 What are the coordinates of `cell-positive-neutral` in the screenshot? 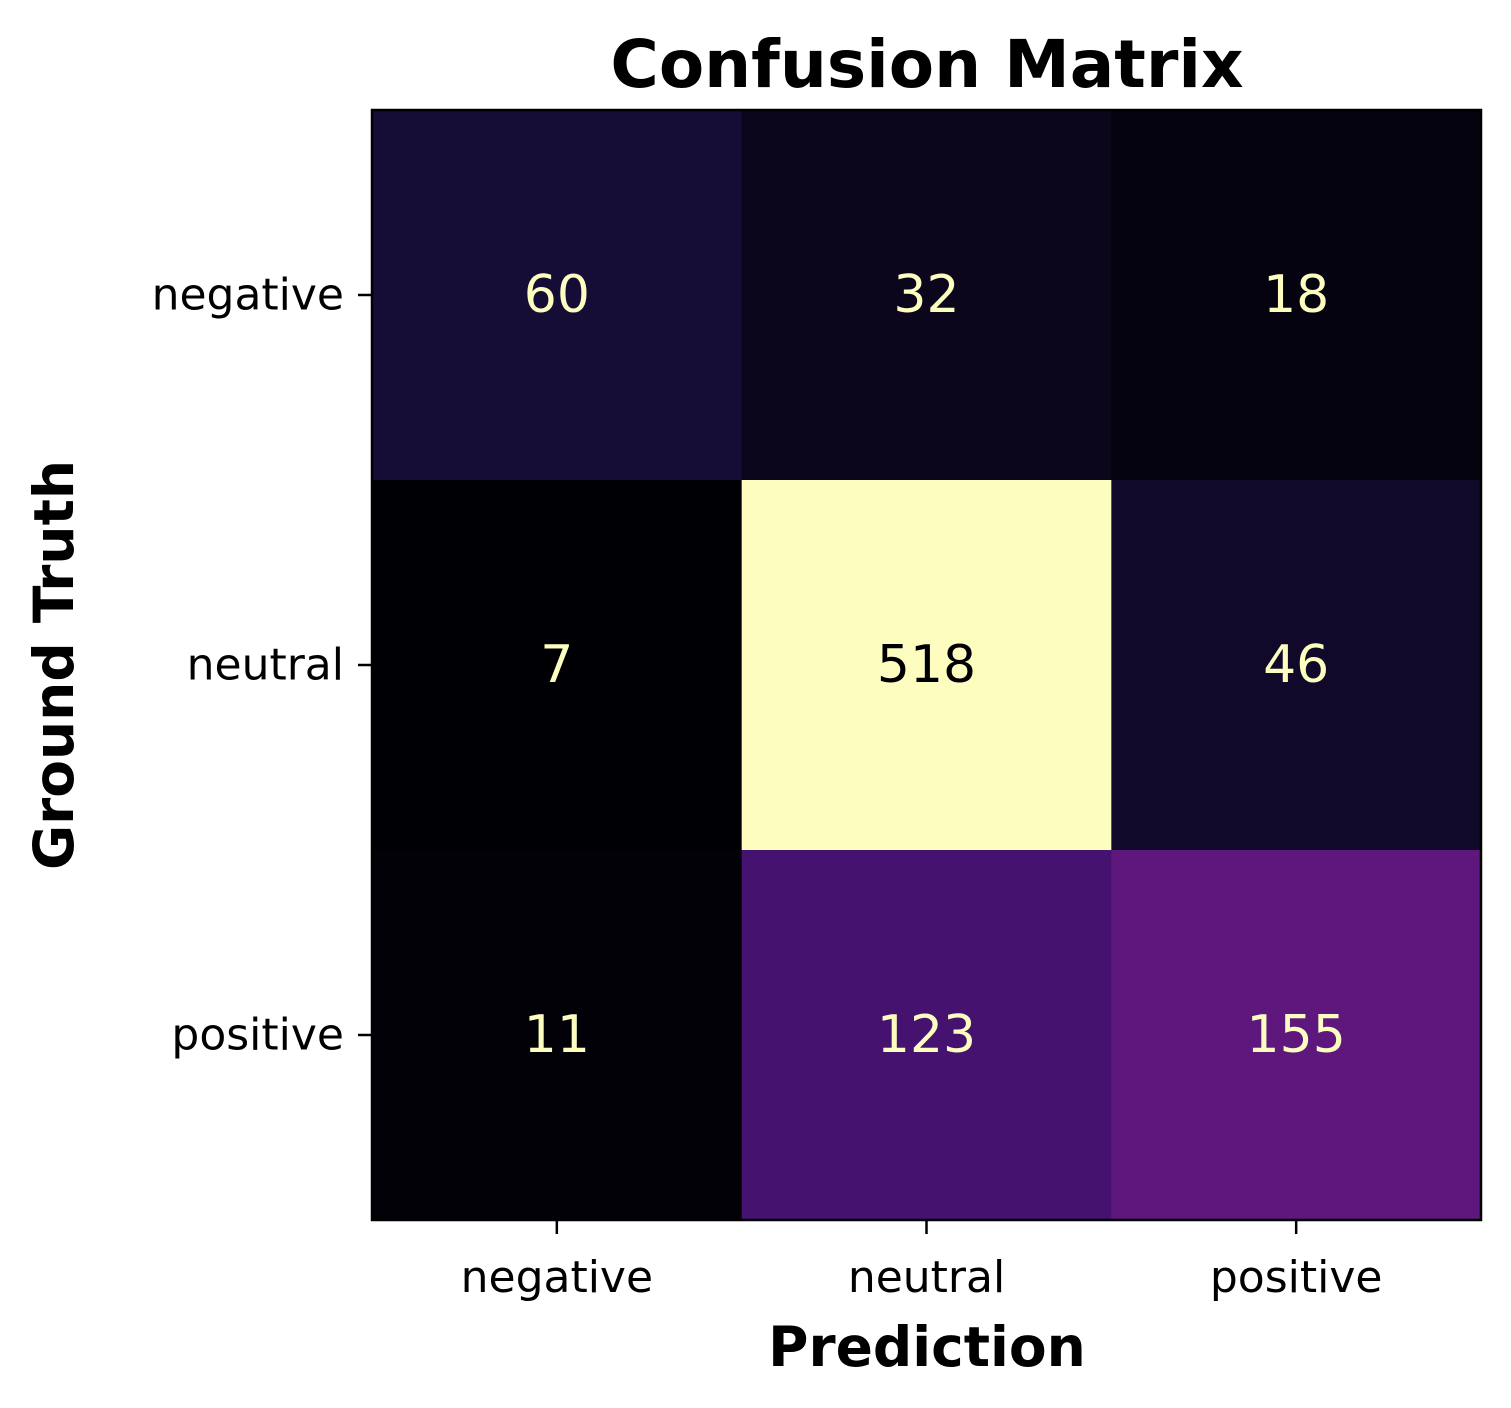 It's located at (926, 1035).